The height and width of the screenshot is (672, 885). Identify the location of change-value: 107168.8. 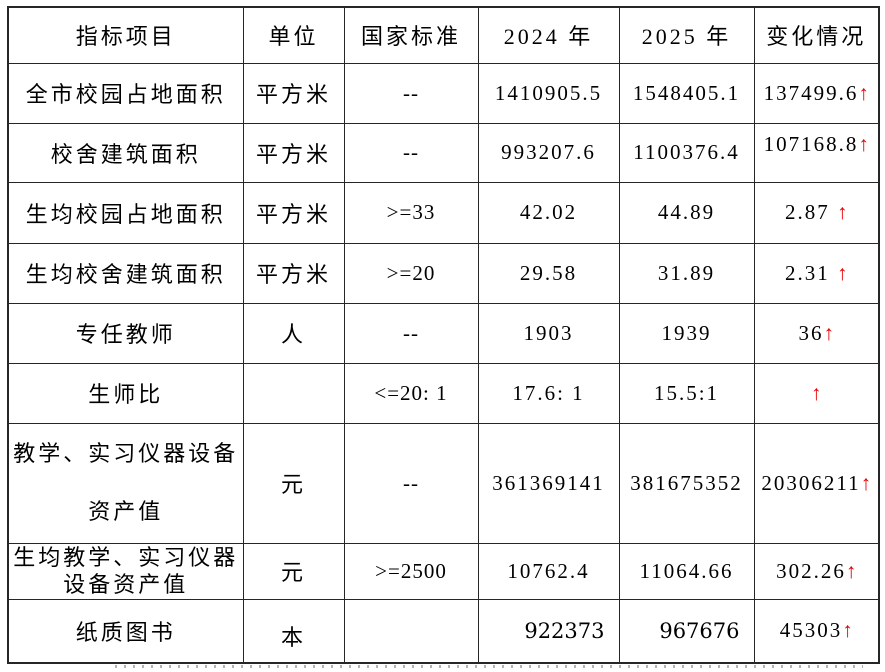
(811, 143).